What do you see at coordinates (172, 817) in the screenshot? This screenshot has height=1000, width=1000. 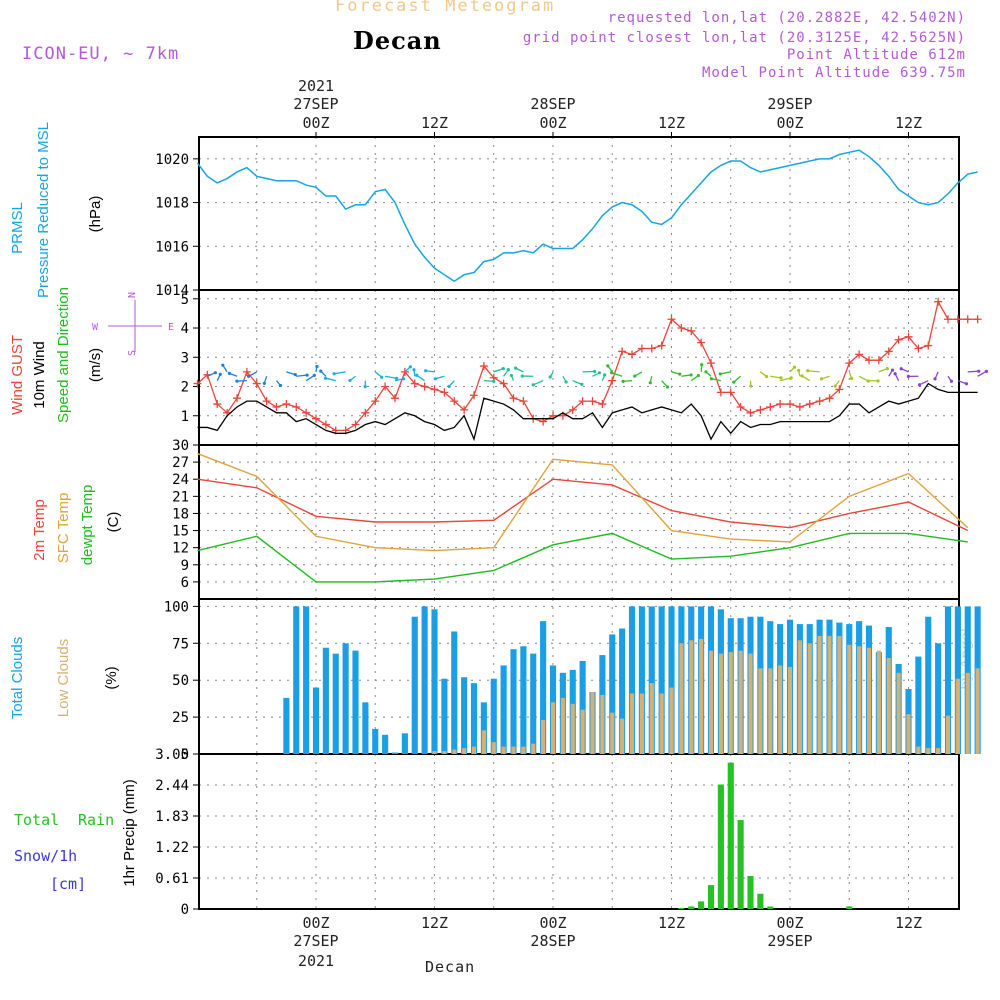 I see `y-tick-label: 1.83` at bounding box center [172, 817].